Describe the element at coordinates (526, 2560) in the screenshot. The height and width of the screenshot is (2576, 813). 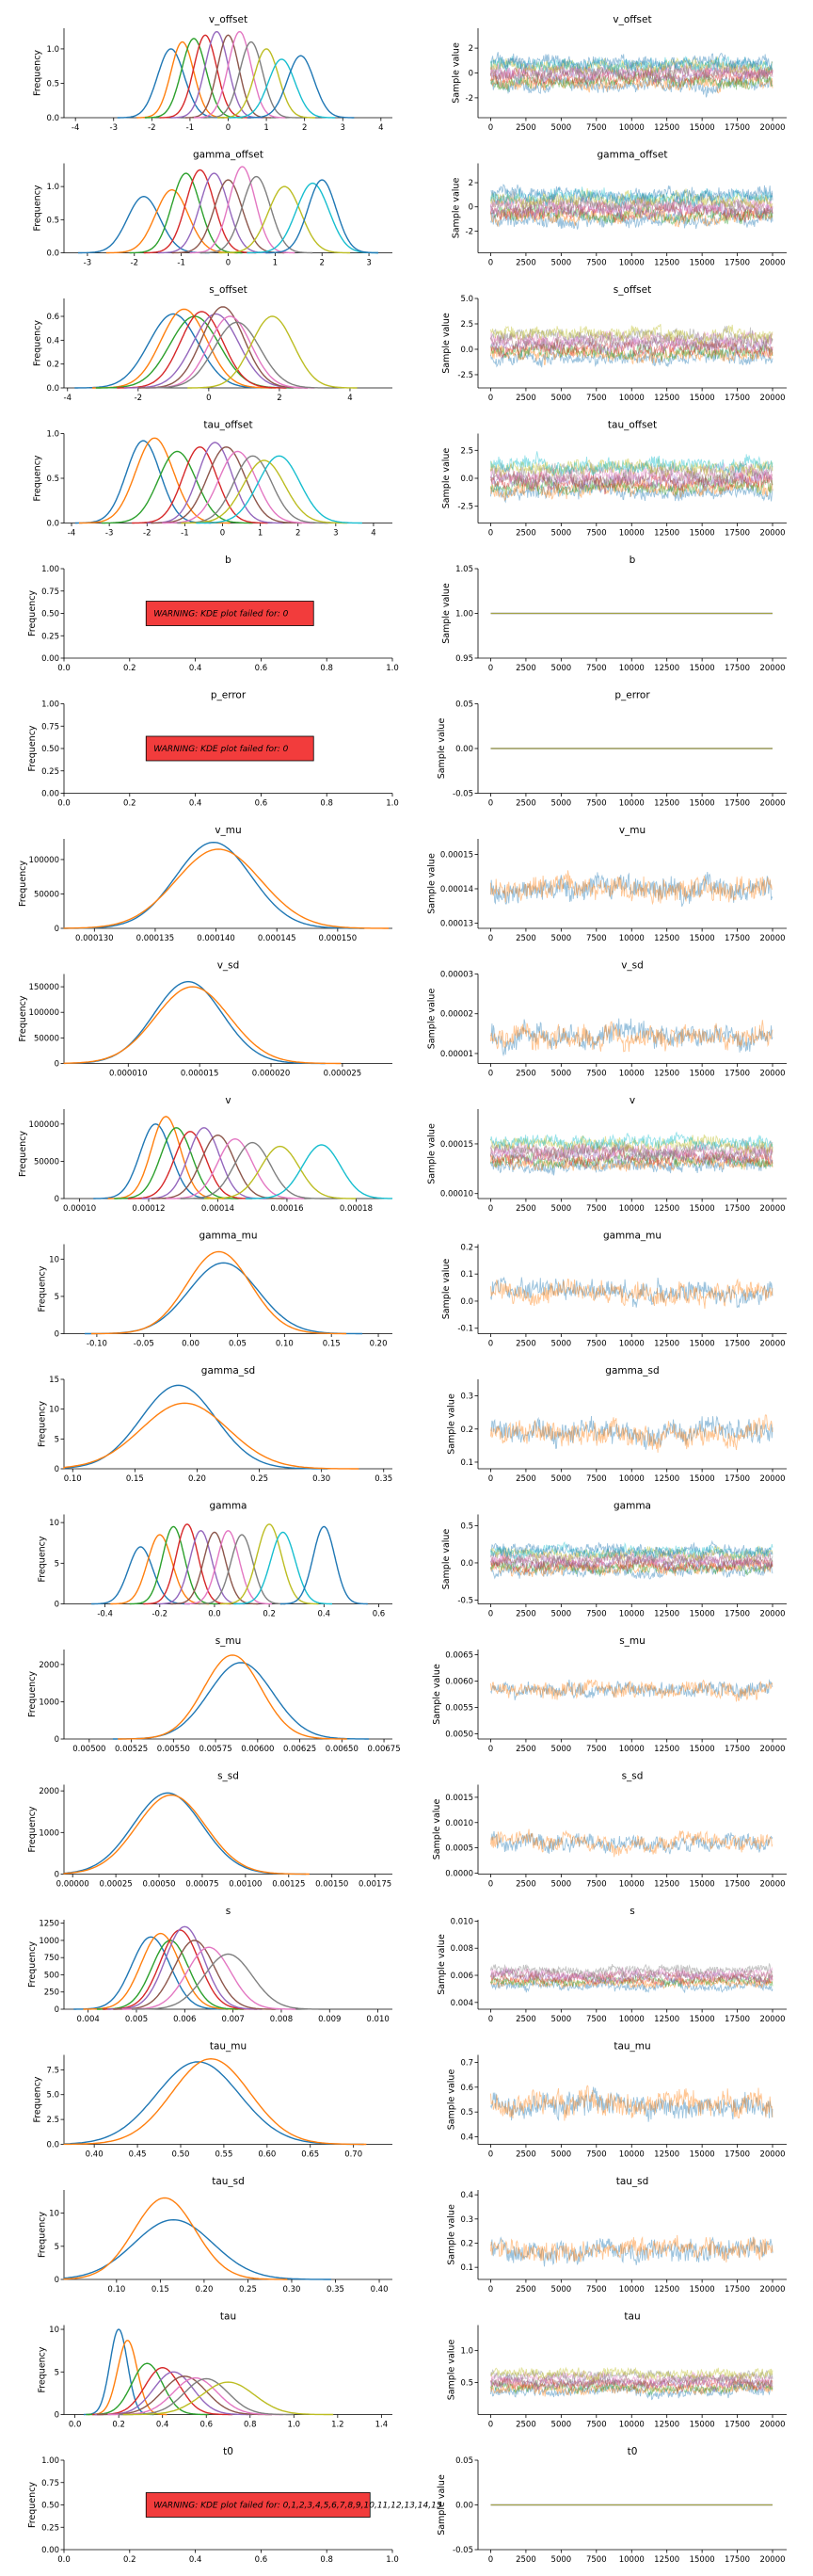
I see `trace-xtick-label: 2500` at that location.